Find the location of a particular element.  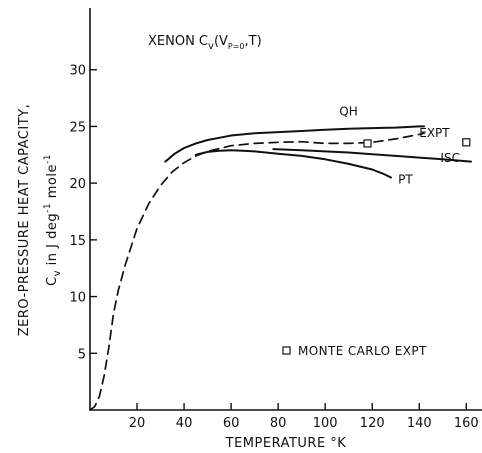

y-tick-label: 15 is located at coordinates (77, 241).